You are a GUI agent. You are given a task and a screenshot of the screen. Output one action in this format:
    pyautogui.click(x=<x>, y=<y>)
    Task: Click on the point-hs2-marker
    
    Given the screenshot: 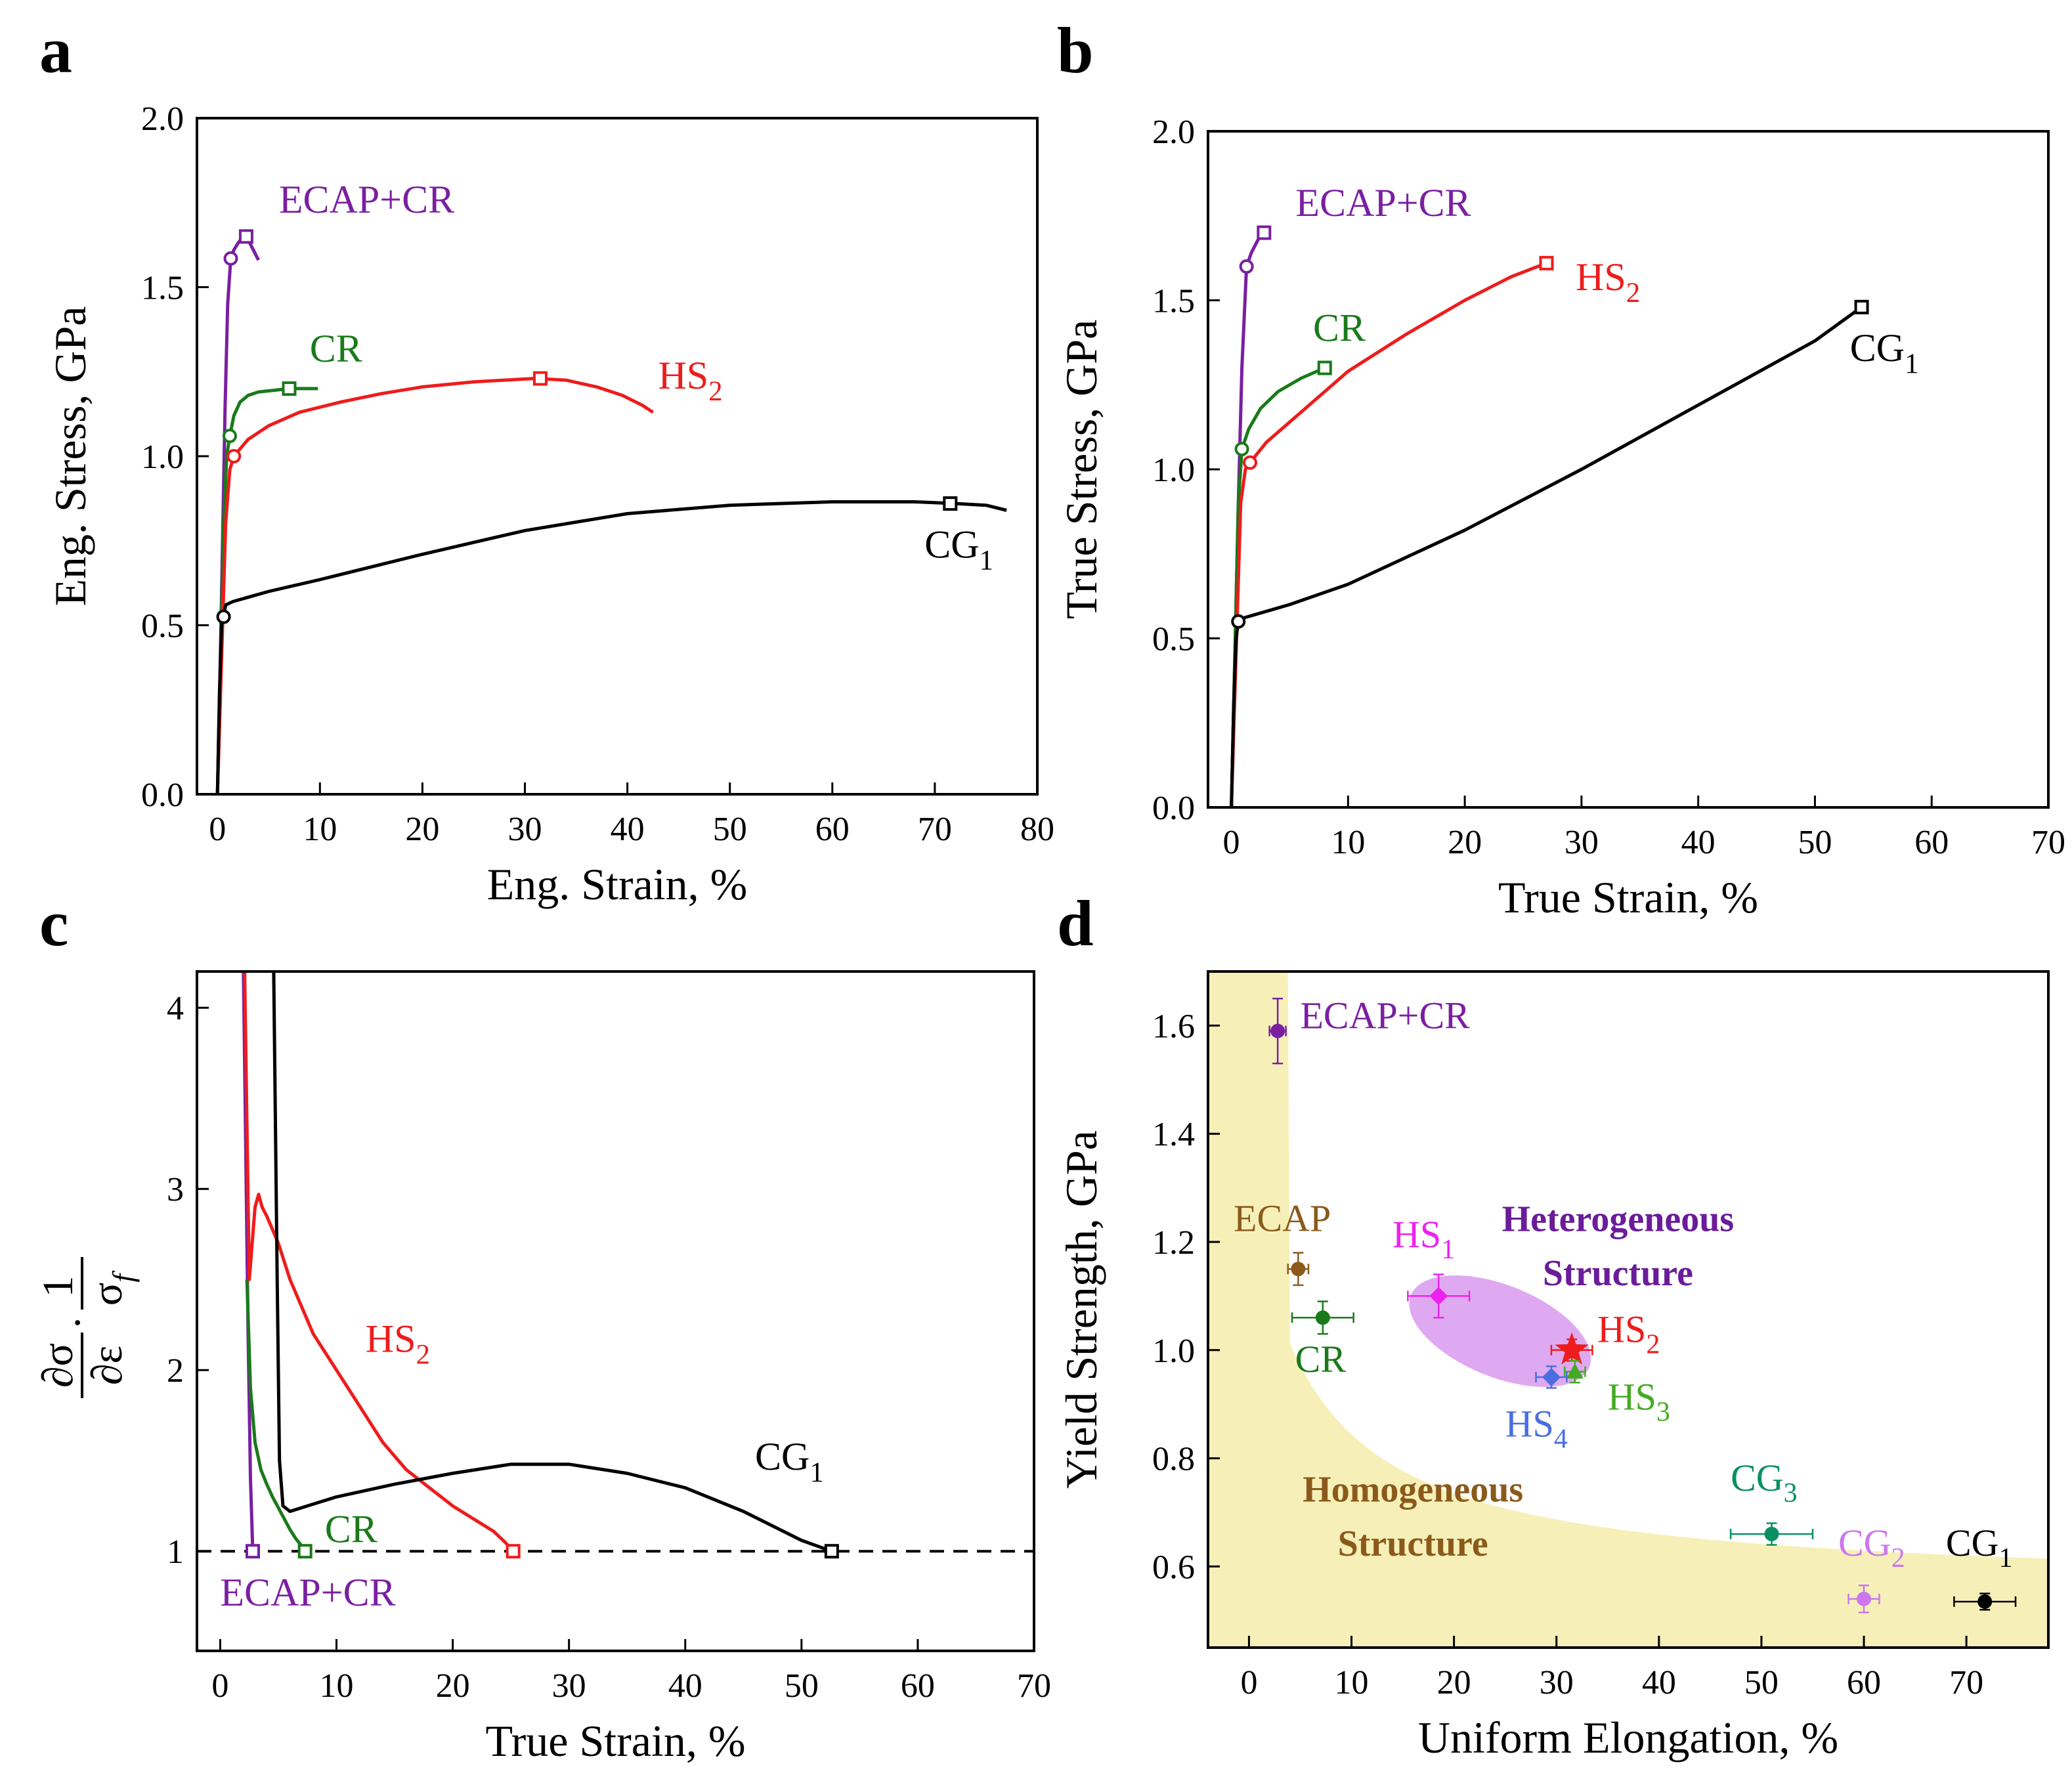 What is the action you would take?
    pyautogui.click(x=1572, y=1348)
    